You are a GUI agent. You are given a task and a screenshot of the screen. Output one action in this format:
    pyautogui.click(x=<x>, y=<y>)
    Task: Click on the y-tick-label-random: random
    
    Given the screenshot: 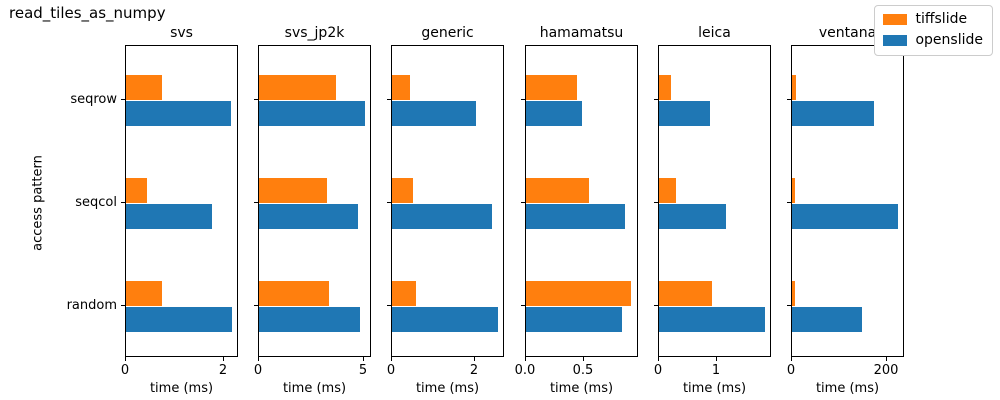 What is the action you would take?
    pyautogui.click(x=91, y=305)
    